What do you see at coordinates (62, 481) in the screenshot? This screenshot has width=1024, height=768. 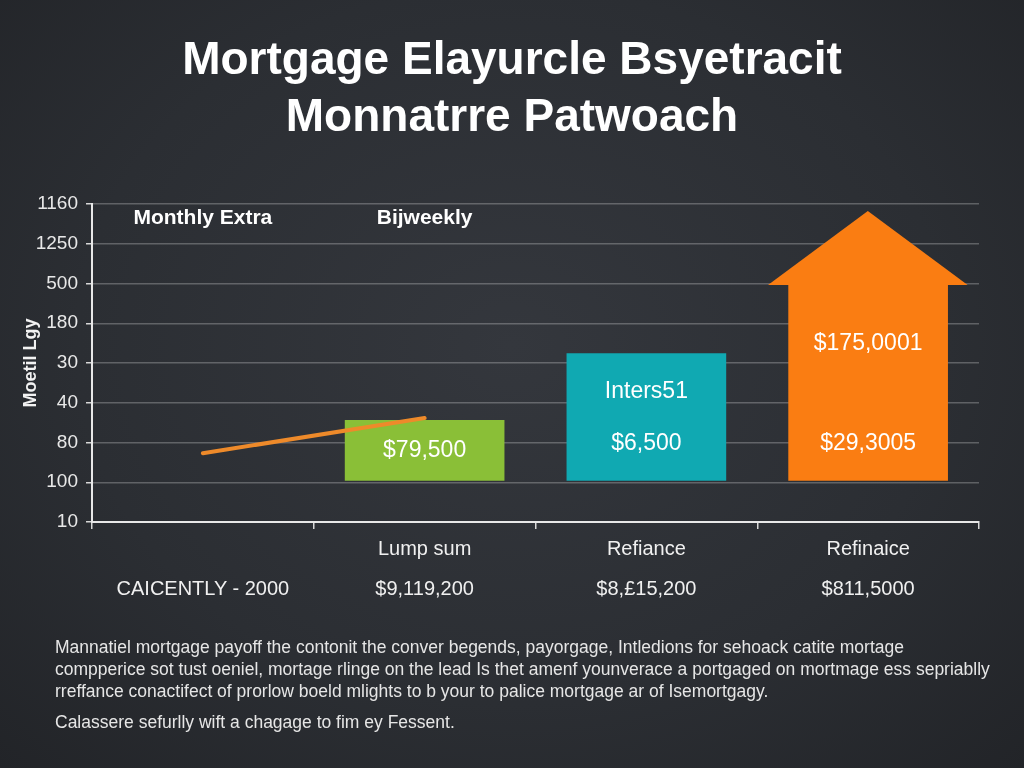 I see `category-label: 100` at bounding box center [62, 481].